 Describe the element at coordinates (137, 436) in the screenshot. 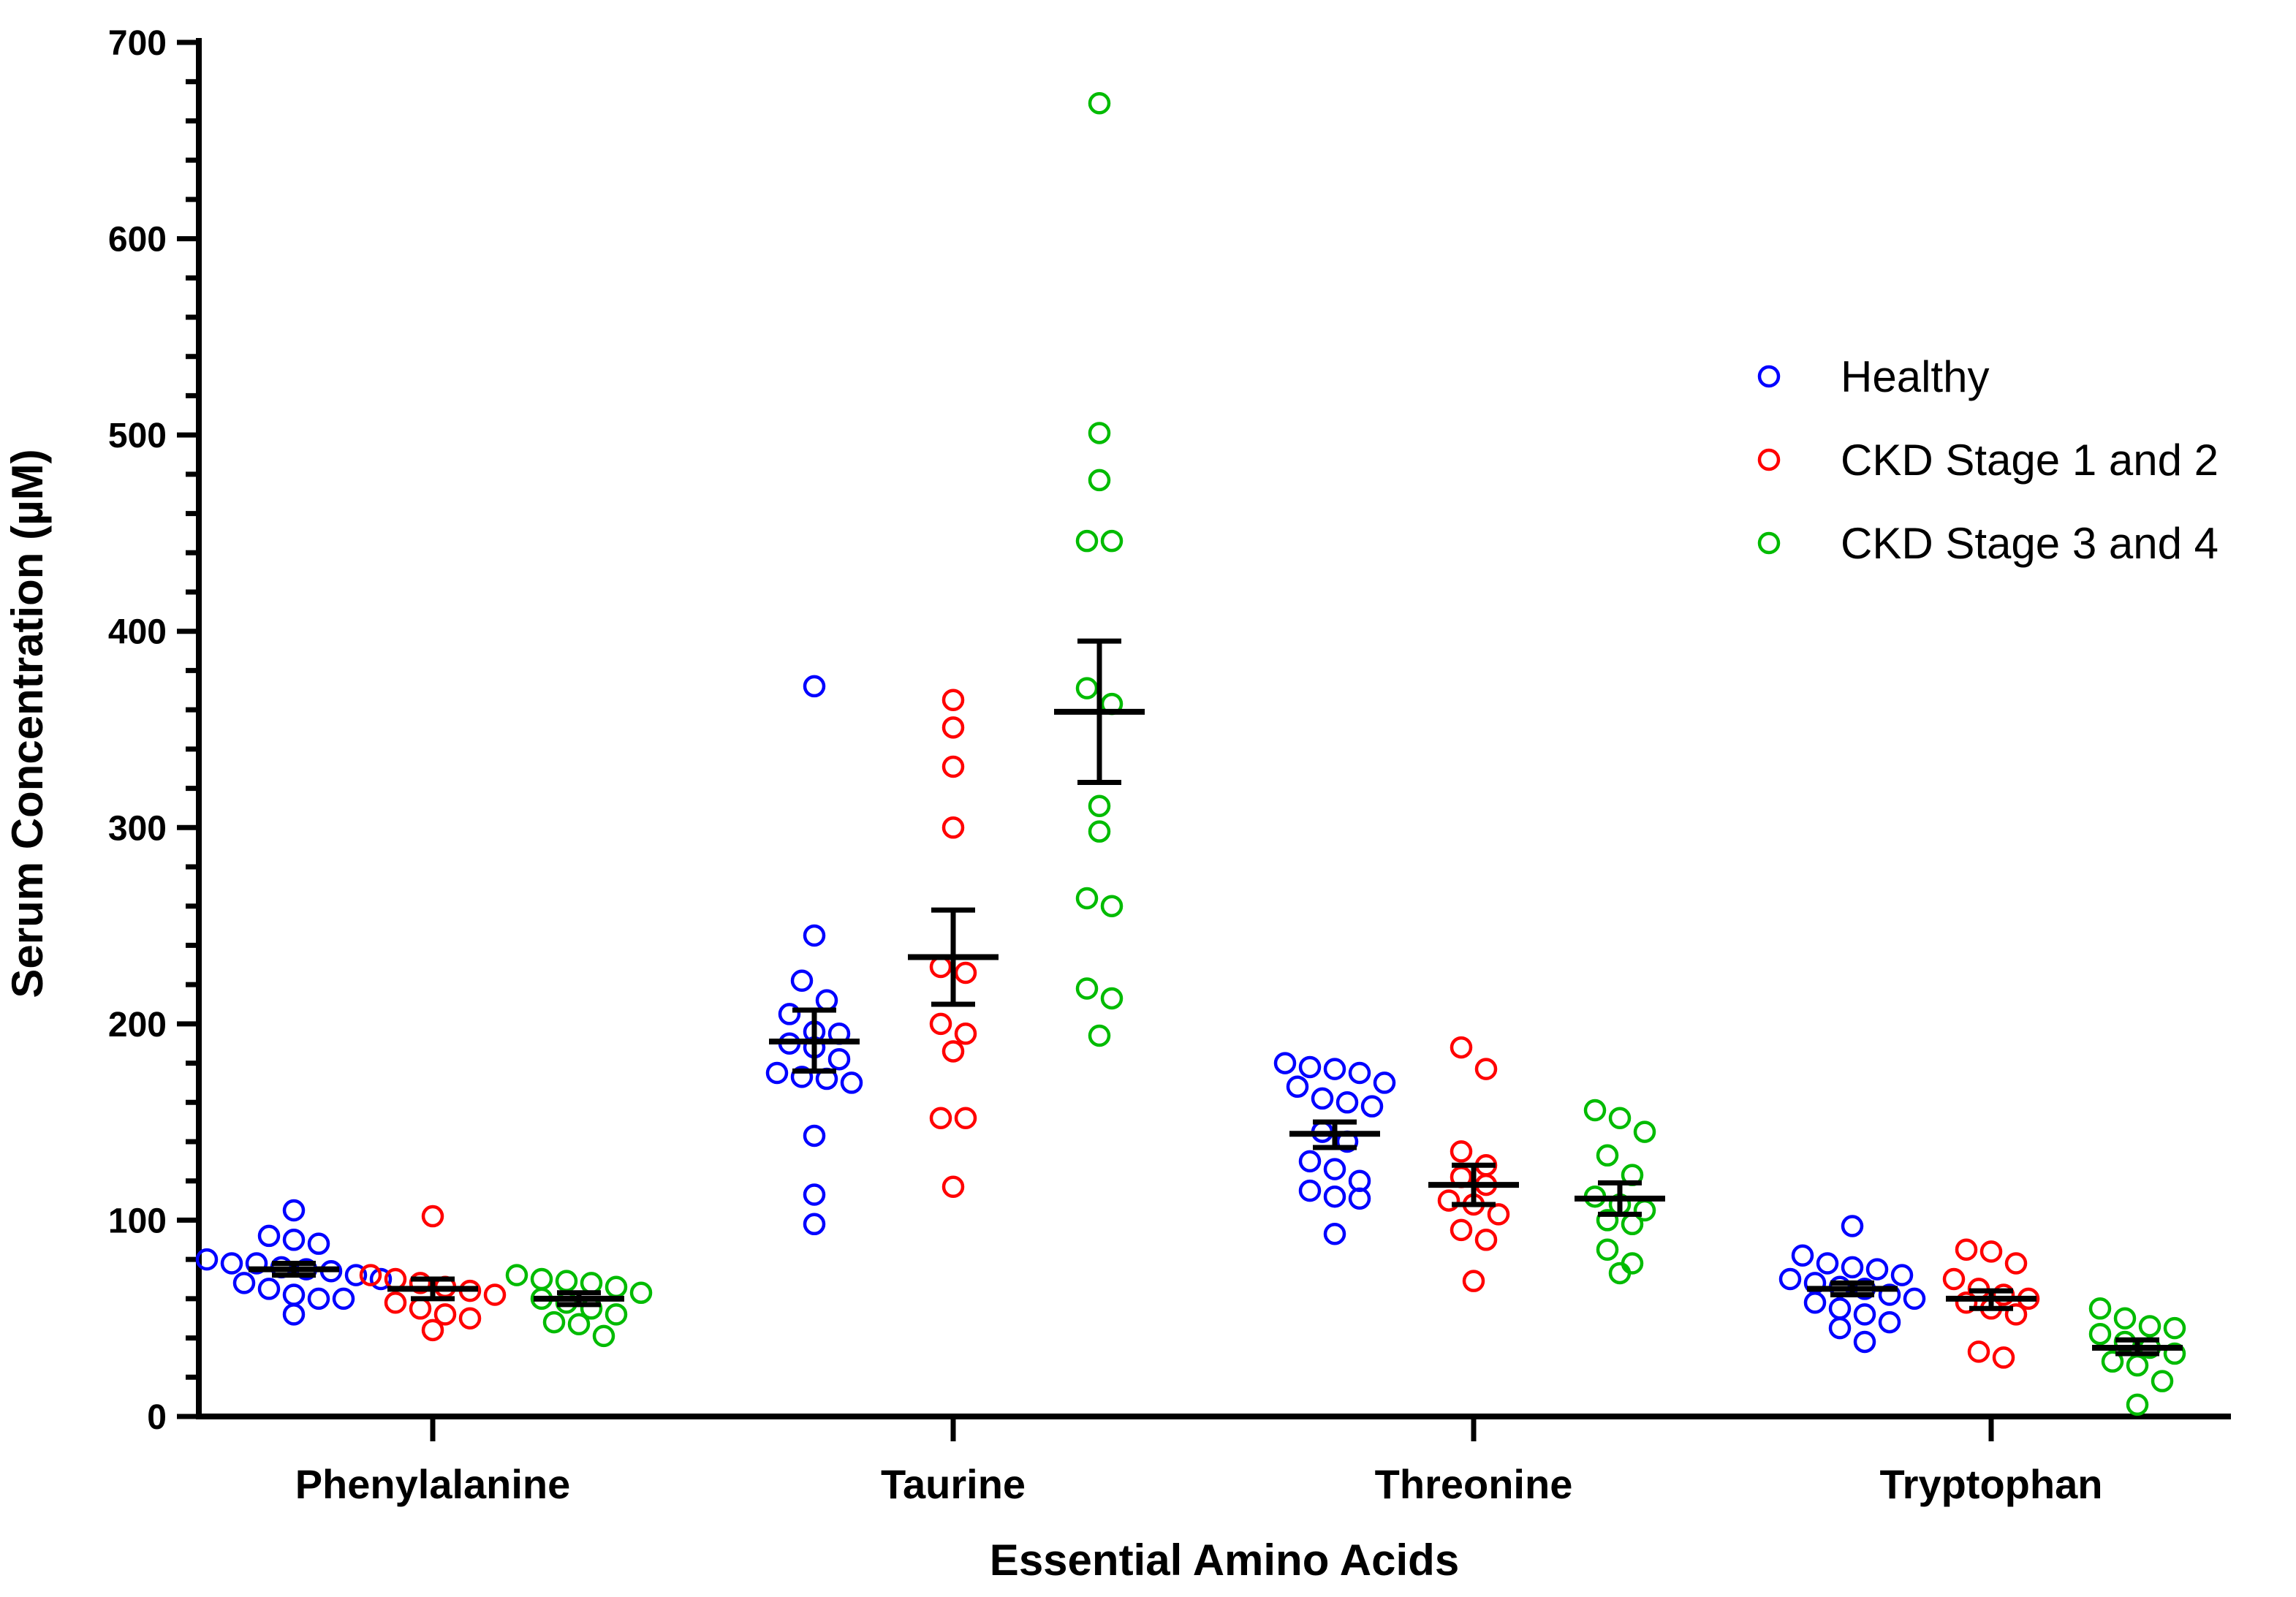

I see `y-tick-label: 500` at that location.